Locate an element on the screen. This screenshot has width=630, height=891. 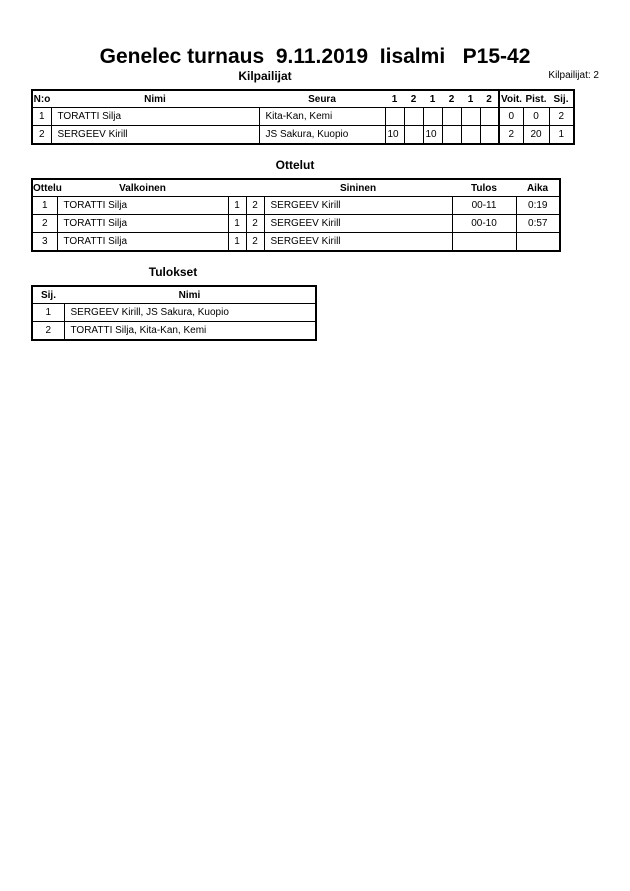
result-place: 1 is located at coordinates (48, 312).